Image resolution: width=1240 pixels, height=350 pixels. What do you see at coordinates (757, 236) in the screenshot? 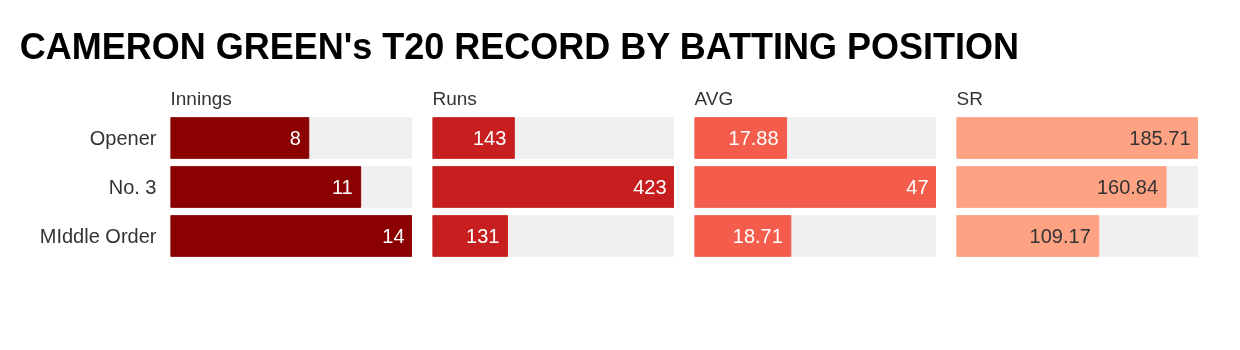
I see `data-label: 18.71` at bounding box center [757, 236].